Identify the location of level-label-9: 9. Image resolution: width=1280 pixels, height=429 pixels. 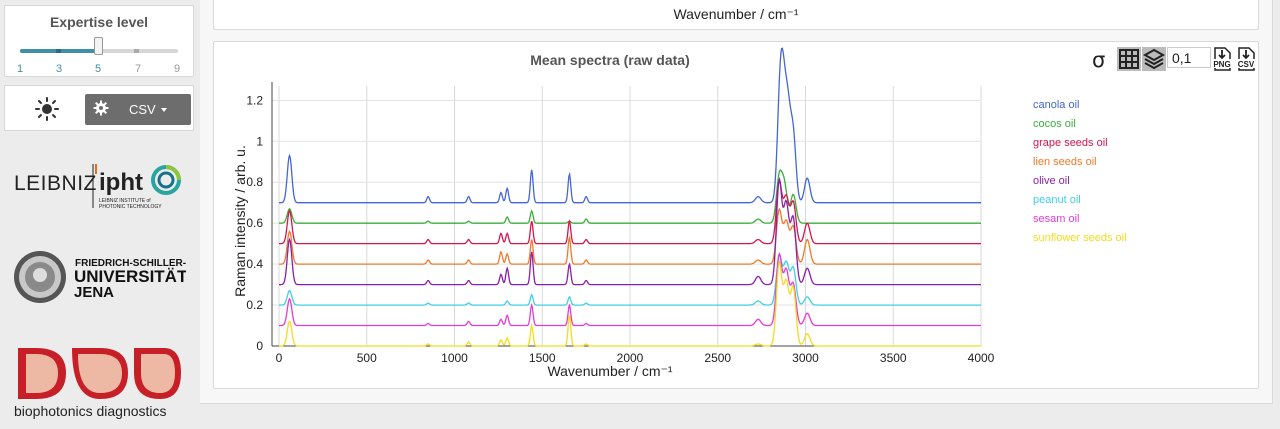
(177, 69).